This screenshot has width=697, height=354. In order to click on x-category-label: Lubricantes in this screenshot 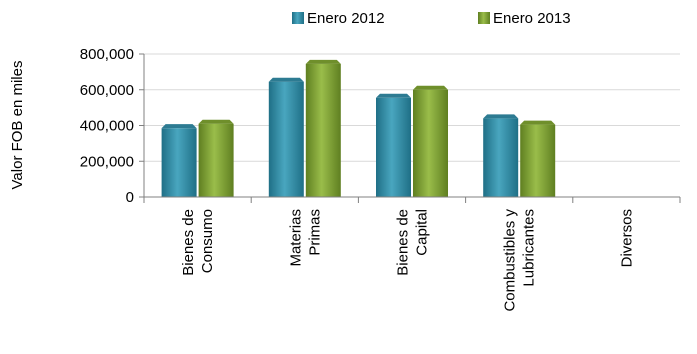, I will do `click(529, 248)`.